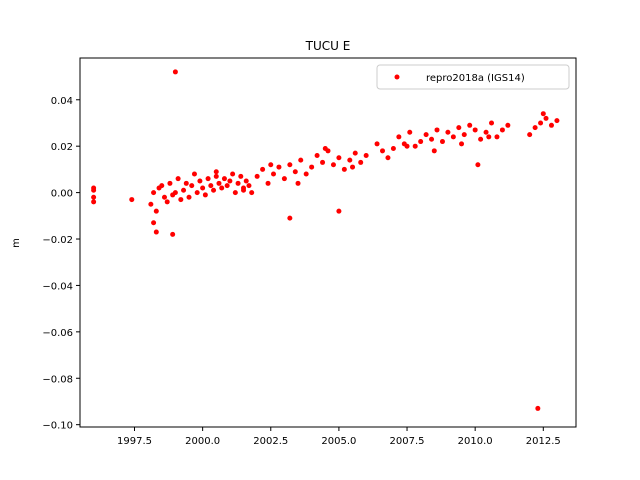  Describe the element at coordinates (475, 78) in the screenshot. I see `legend-label: repro2018a (IGS14)` at that location.